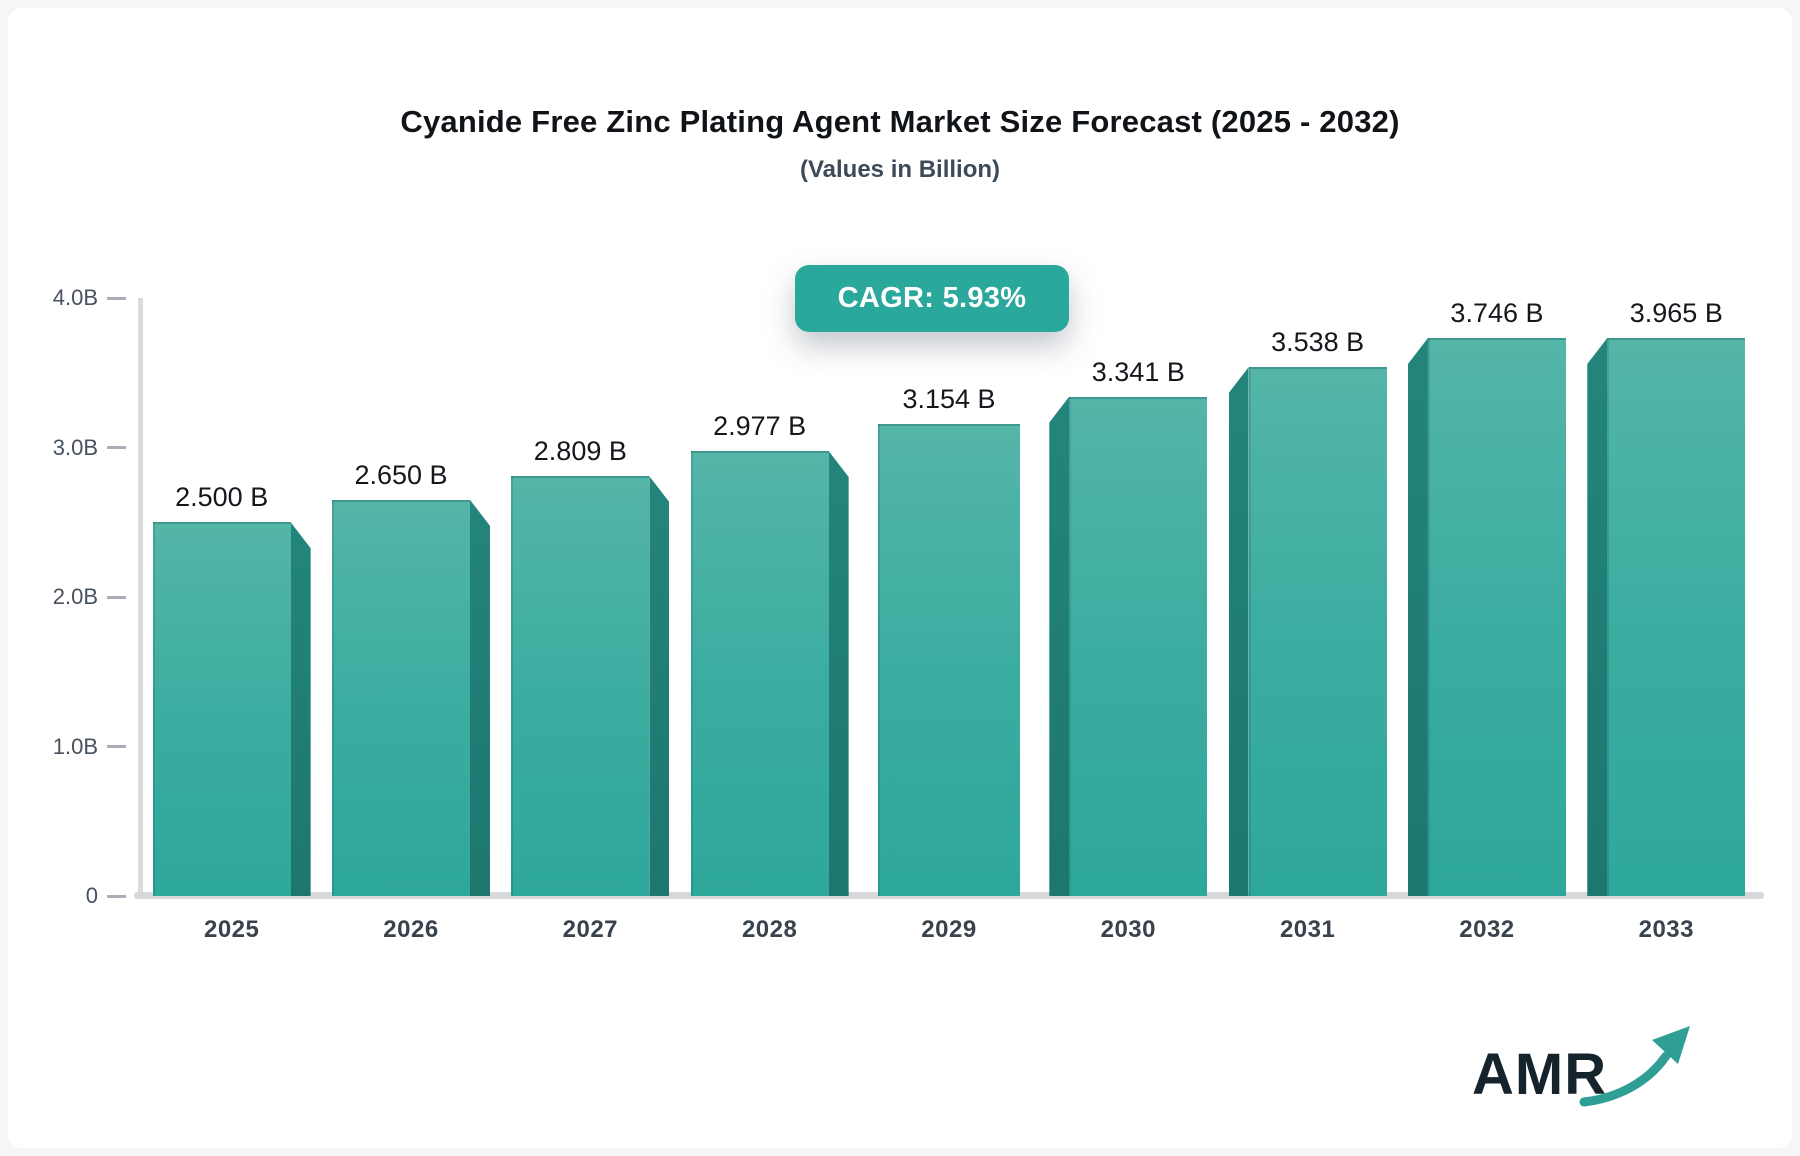  I want to click on bar-slot: 3.965 B, so click(1666, 597).